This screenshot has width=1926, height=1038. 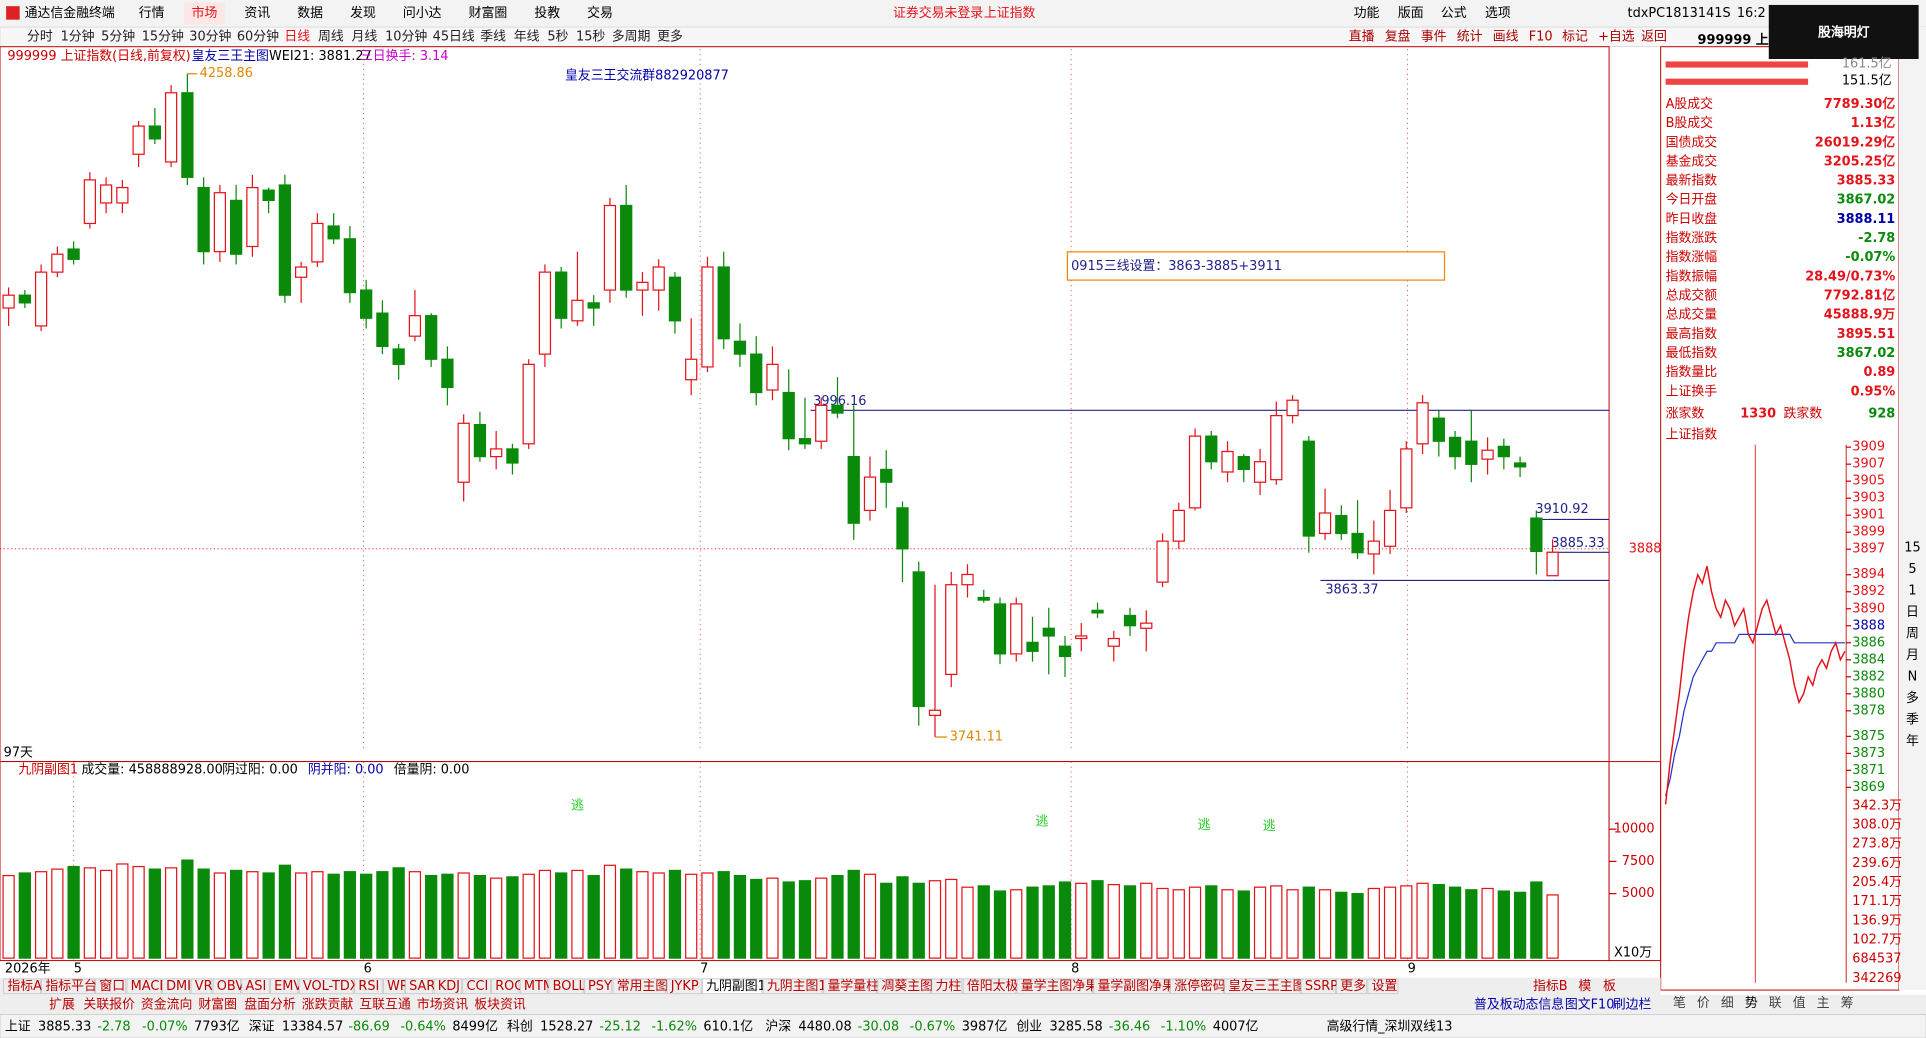 I want to click on indicator-tab: PSY, so click(x=600, y=986).